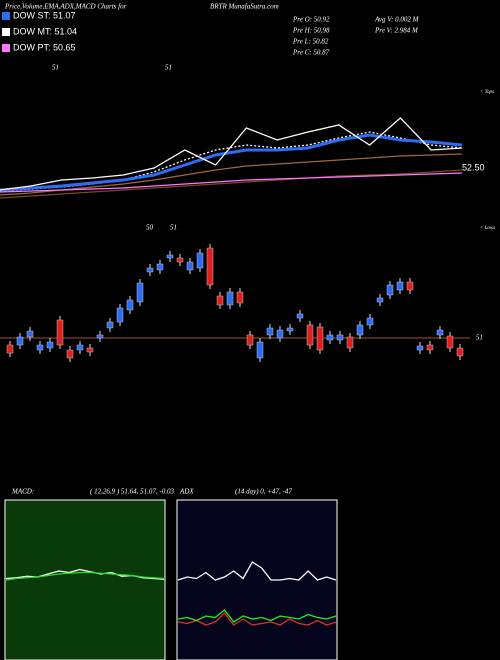 Image resolution: width=500 pixels, height=660 pixels. Describe the element at coordinates (45, 31) in the screenshot. I see `legend-label: DOW MT: 51.04` at that location.